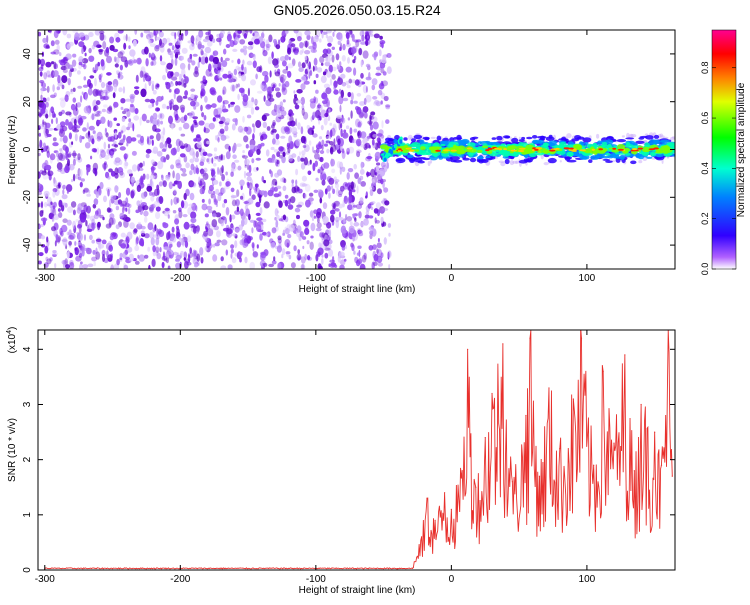 The image size is (750, 605). I want to click on colorbar-gradient, so click(724, 149).